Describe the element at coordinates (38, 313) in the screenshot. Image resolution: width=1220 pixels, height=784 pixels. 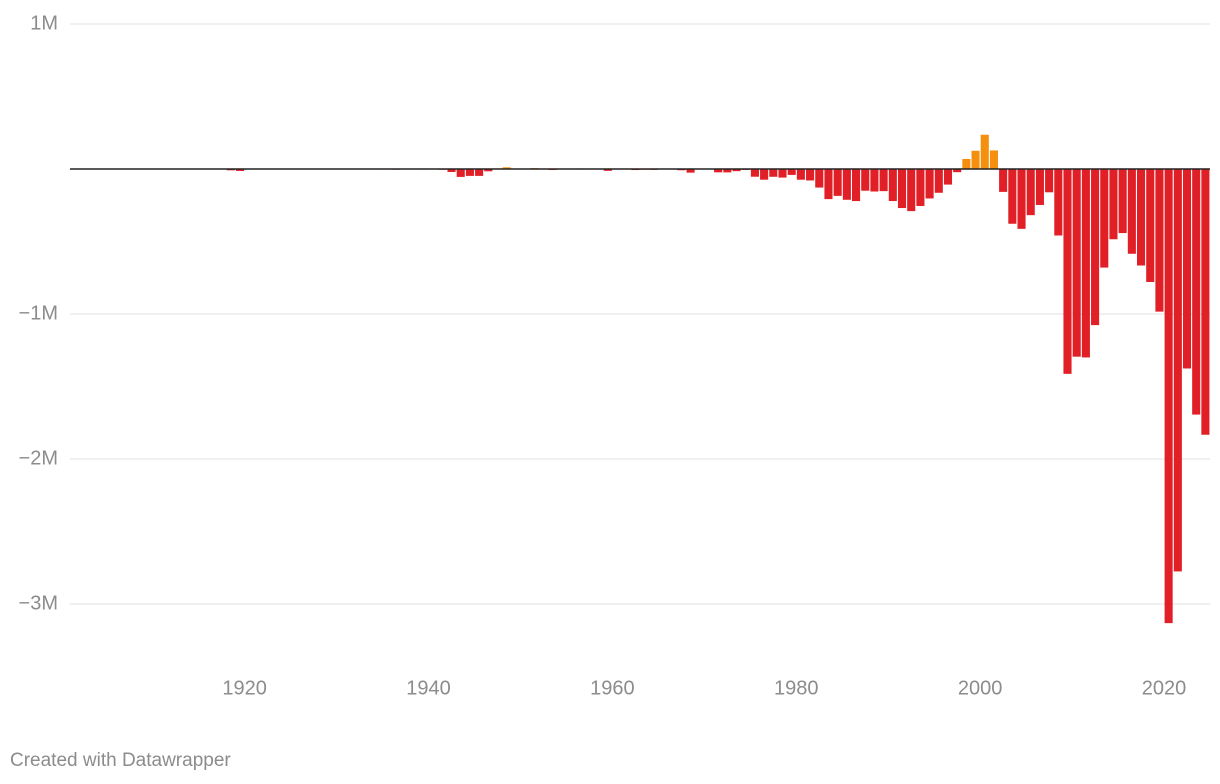
I see `y-tick-label: −1M` at that location.